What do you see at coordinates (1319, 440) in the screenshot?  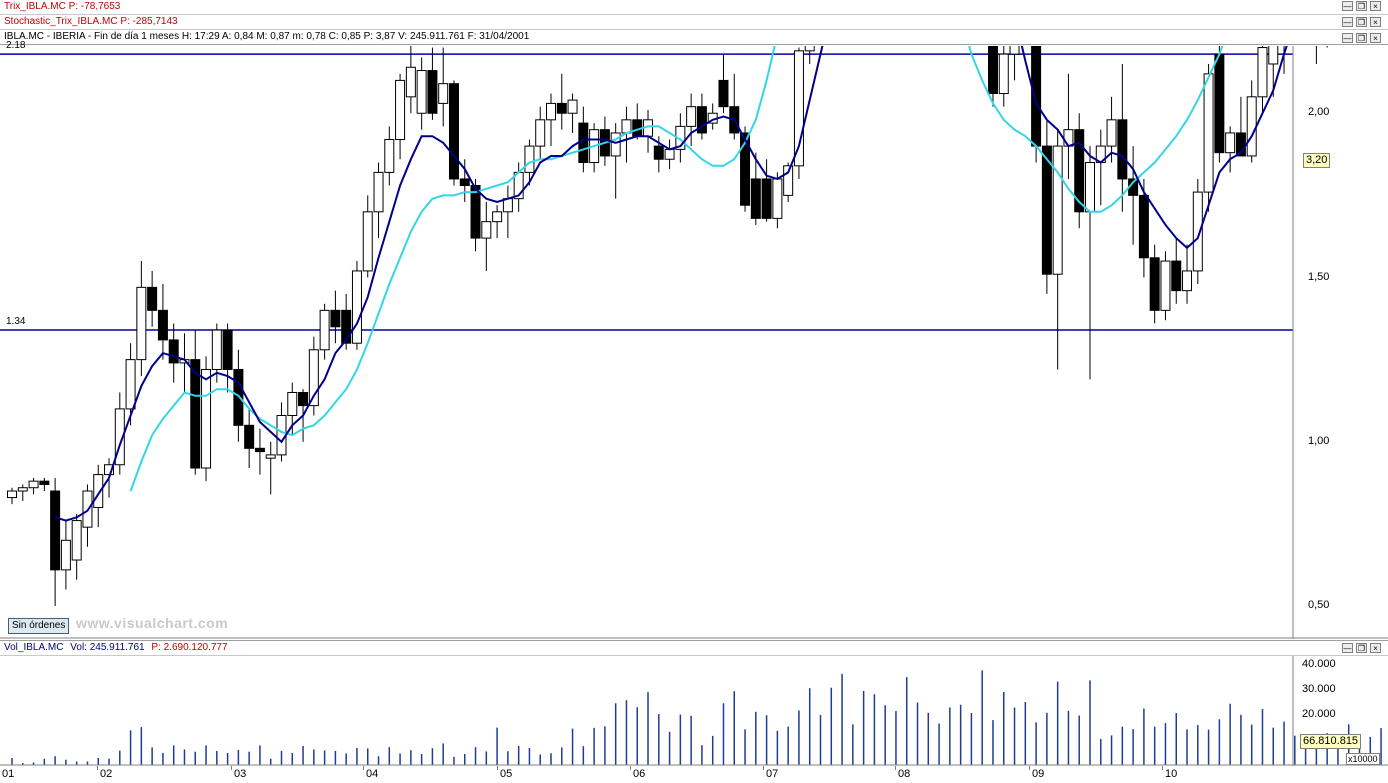 I see `y-tick-label: 1,00` at bounding box center [1319, 440].